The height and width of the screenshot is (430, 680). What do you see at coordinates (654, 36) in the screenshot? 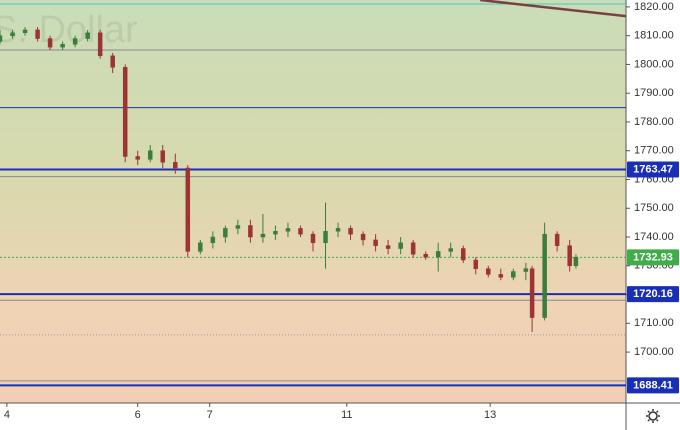
I see `y-tick-label: 1810.00` at bounding box center [654, 36].